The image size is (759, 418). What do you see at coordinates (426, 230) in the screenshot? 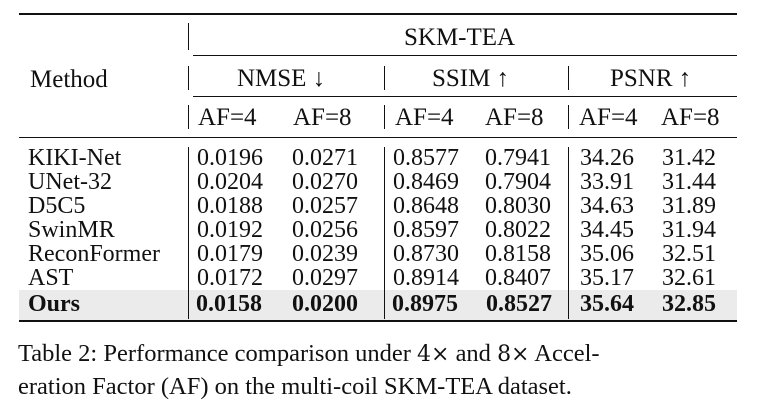
I see `value-cell: 0.8597` at bounding box center [426, 230].